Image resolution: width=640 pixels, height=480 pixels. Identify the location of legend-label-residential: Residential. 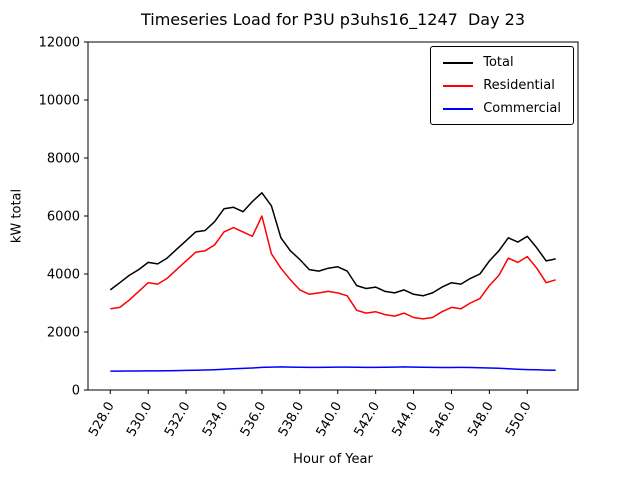
(519, 85).